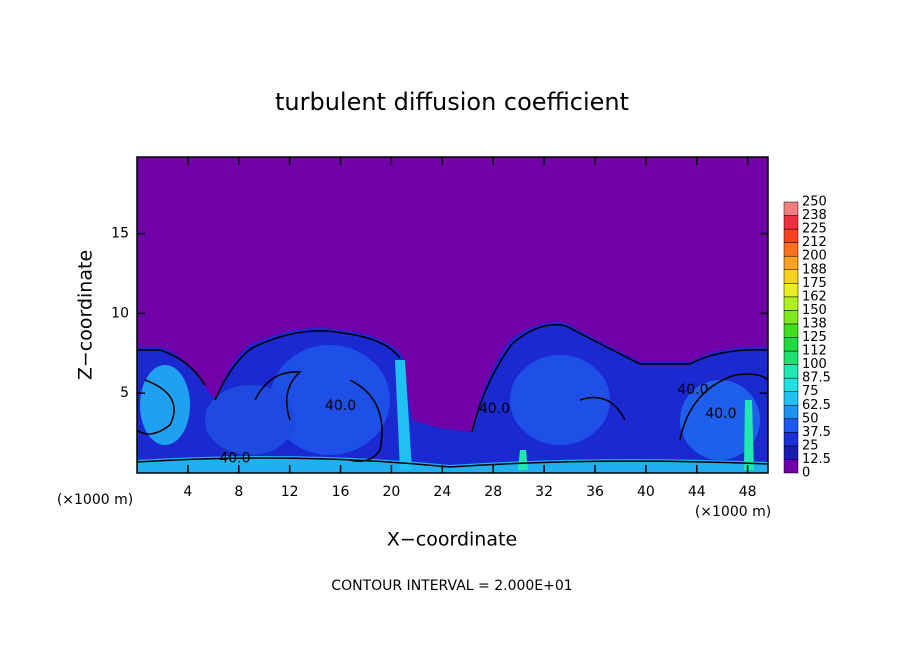 The image size is (904, 654). What do you see at coordinates (124, 393) in the screenshot?
I see `y-tick-label: 5` at bounding box center [124, 393].